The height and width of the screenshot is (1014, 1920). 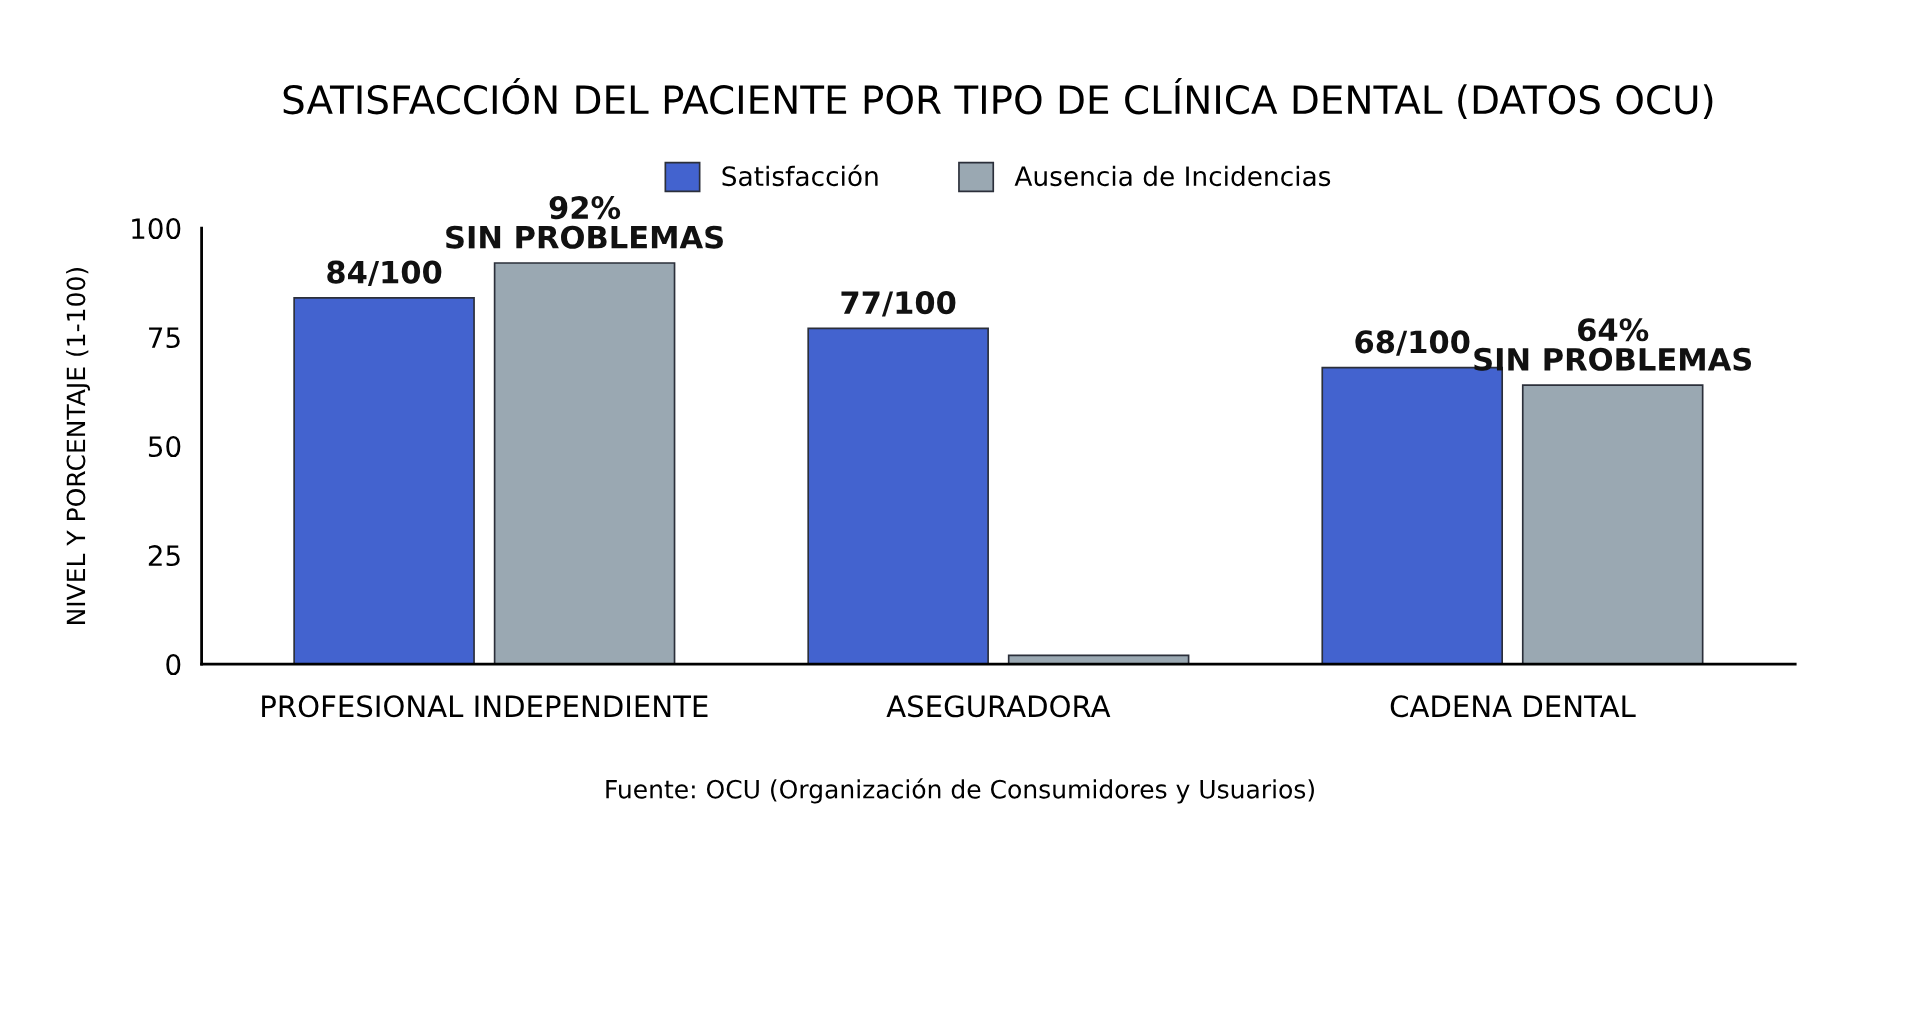 I want to click on y-tick-label: 75, so click(x=164, y=338).